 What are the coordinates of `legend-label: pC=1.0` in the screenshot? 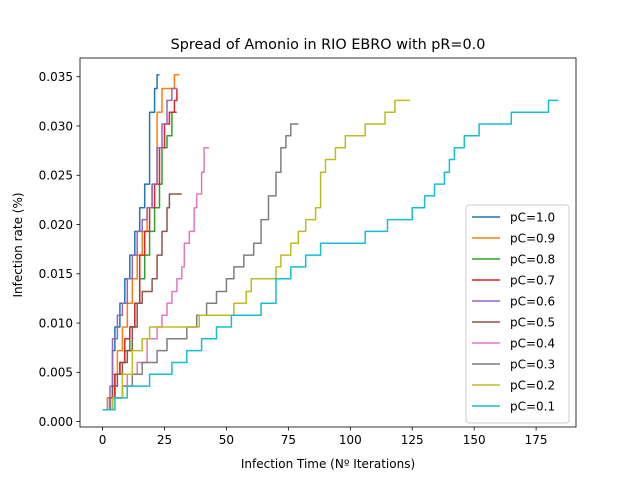 It's located at (532, 217).